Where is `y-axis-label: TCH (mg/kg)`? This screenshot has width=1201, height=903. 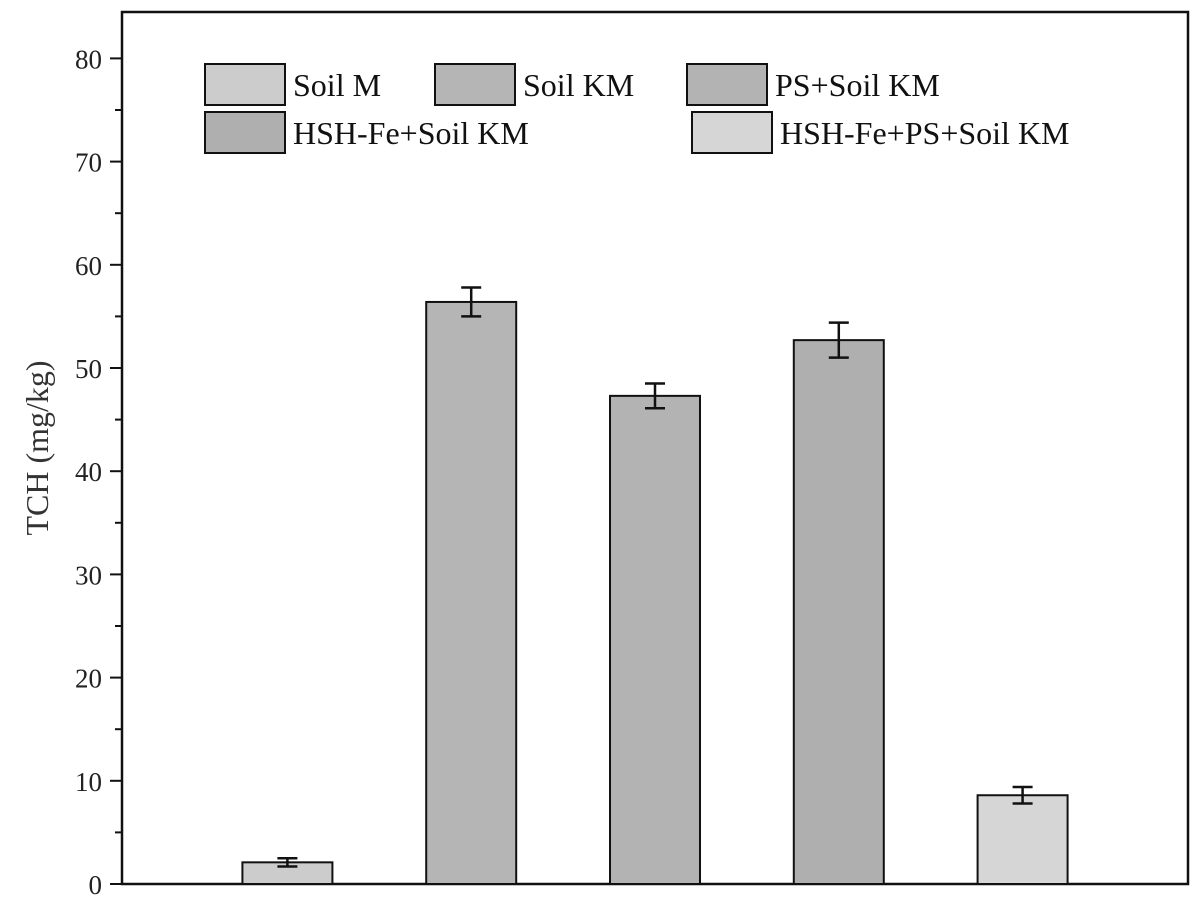 y-axis-label: TCH (mg/kg) is located at coordinates (37, 447).